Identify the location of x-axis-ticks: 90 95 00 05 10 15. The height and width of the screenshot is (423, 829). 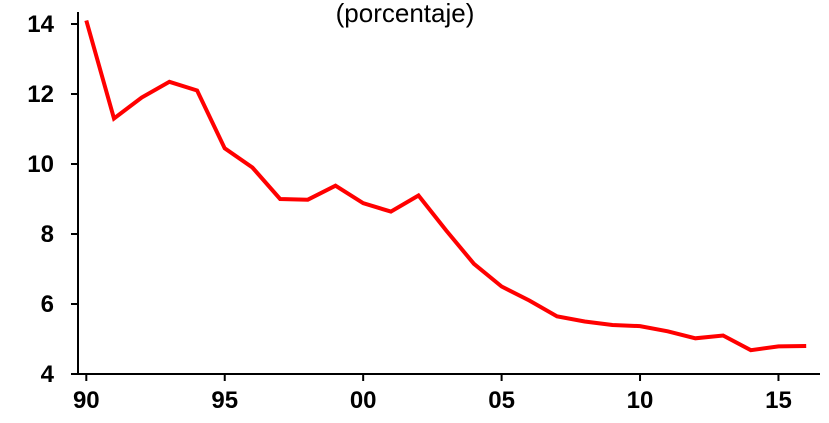
(432, 394).